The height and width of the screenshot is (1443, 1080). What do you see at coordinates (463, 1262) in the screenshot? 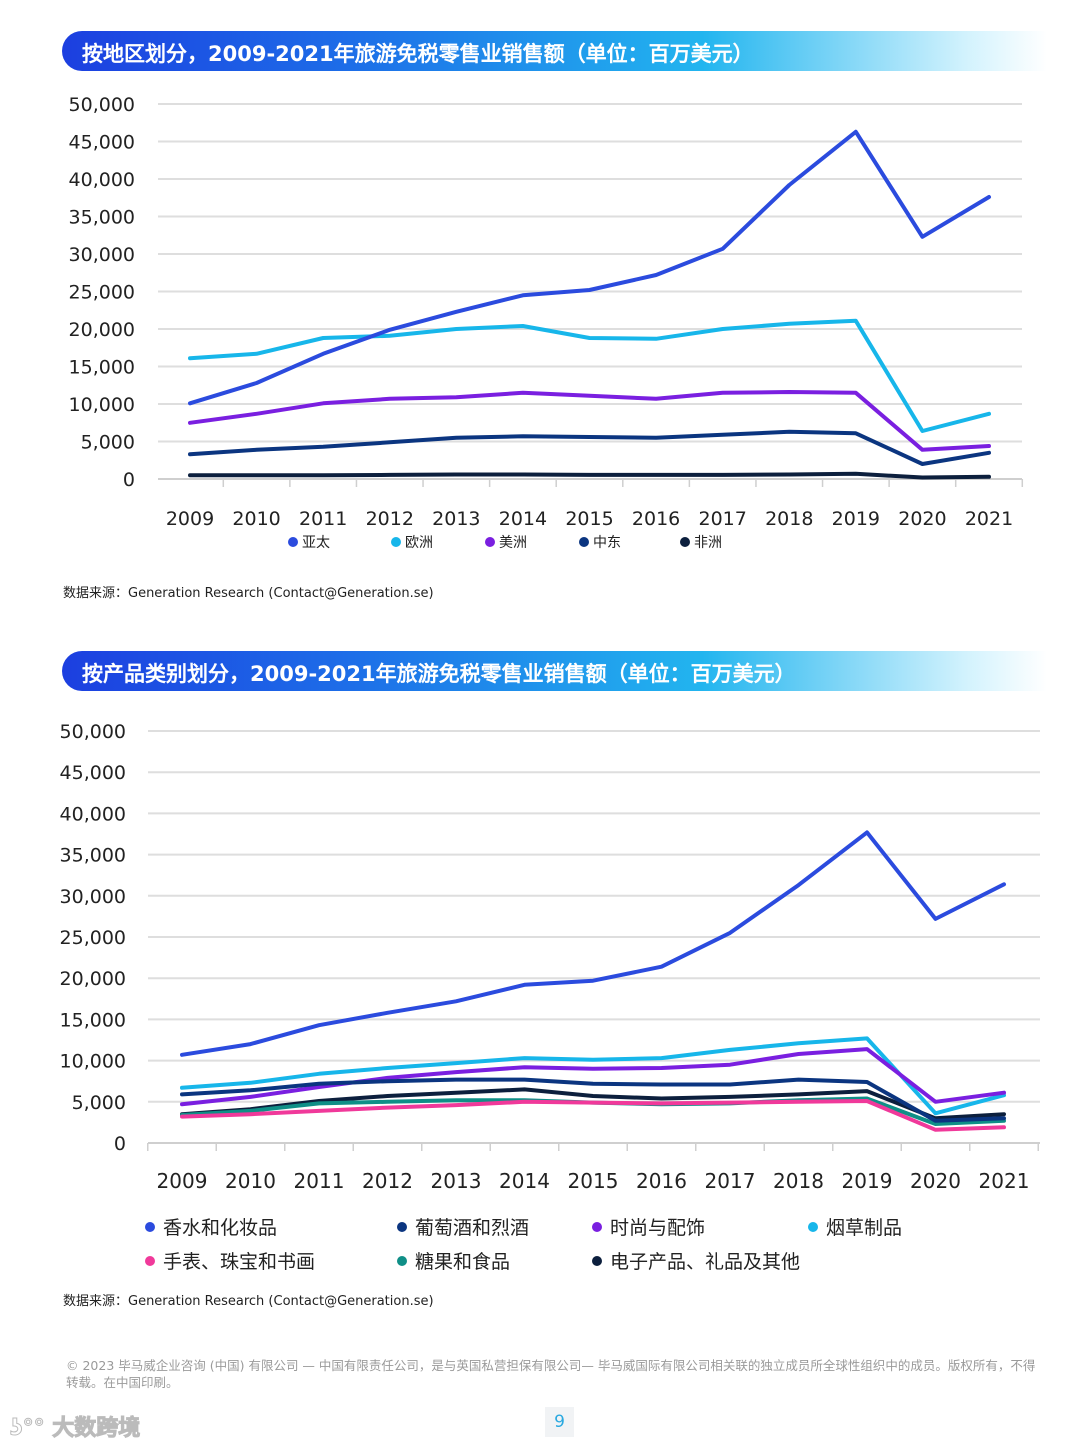
I see `legend-label: 糖果和食品` at bounding box center [463, 1262].